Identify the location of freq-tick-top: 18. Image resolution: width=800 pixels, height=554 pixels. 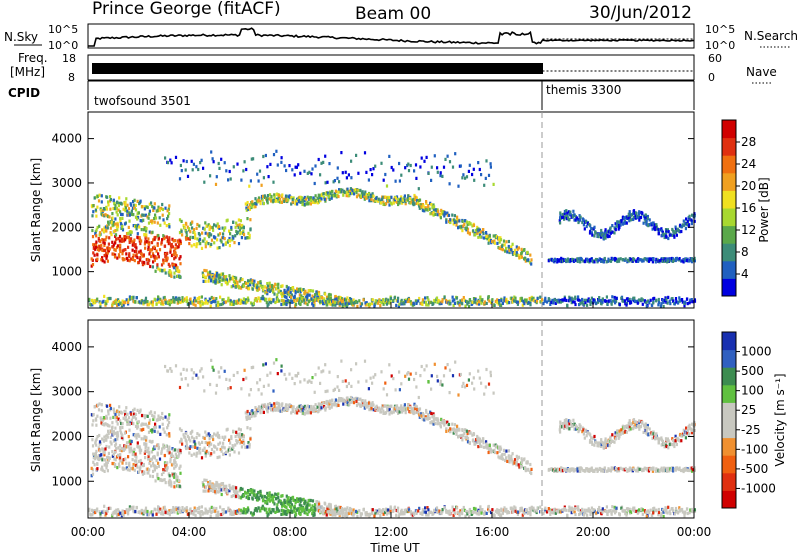
(69, 58).